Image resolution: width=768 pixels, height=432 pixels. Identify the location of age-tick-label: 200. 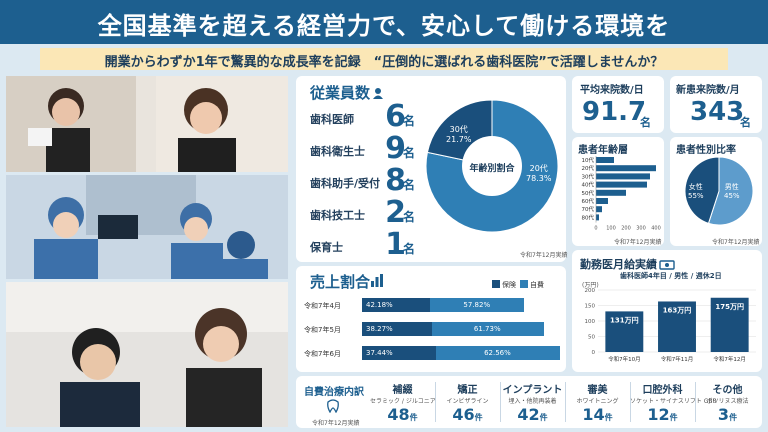
(626, 229).